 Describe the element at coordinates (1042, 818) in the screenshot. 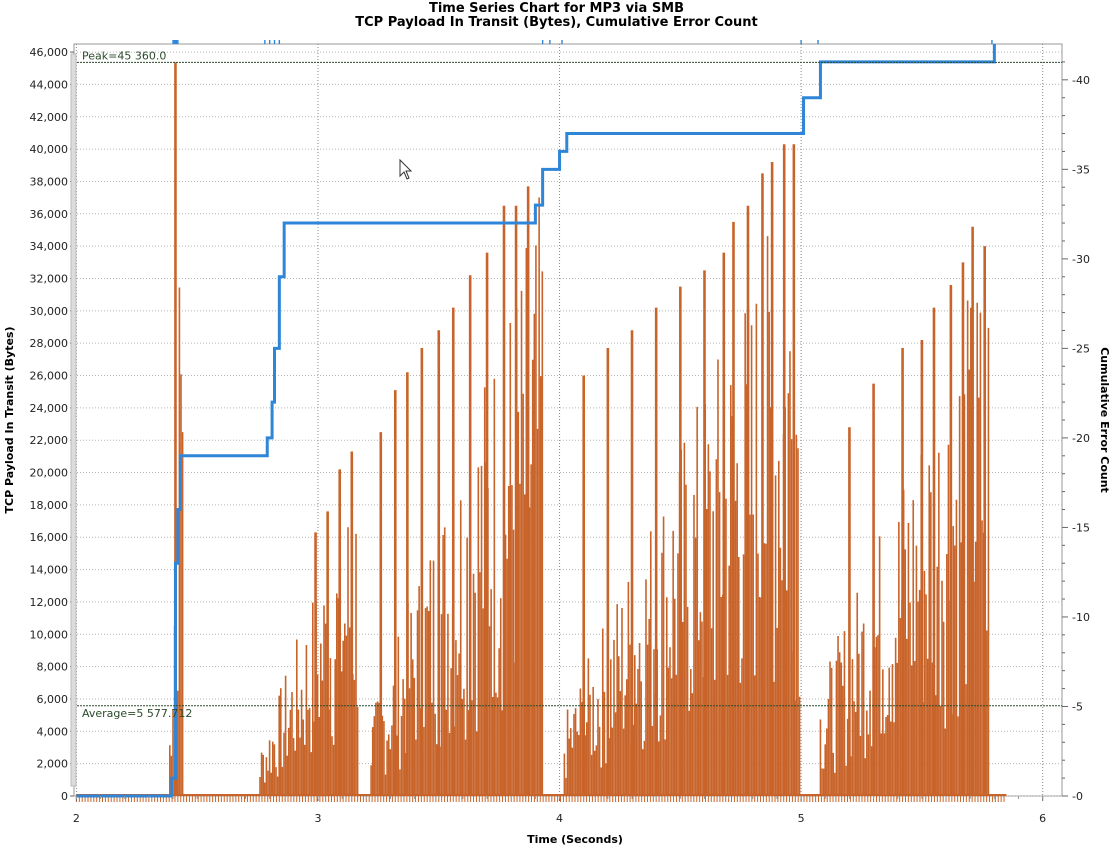

I see `x-tick-label: 6` at that location.